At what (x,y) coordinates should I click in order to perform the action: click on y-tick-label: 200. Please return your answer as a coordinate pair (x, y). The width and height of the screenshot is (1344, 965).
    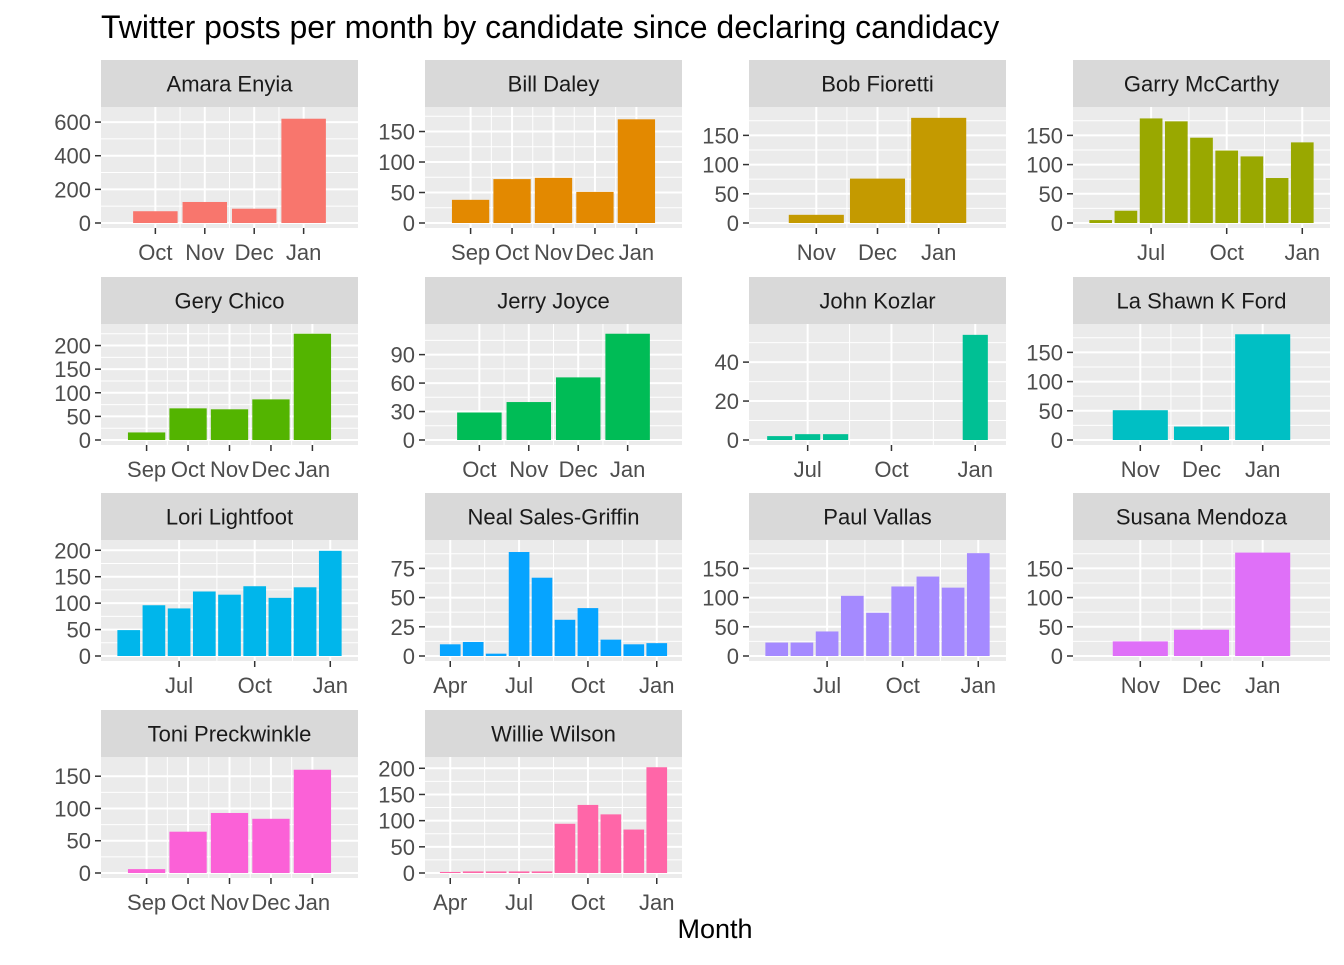
    Looking at the image, I should click on (72, 550).